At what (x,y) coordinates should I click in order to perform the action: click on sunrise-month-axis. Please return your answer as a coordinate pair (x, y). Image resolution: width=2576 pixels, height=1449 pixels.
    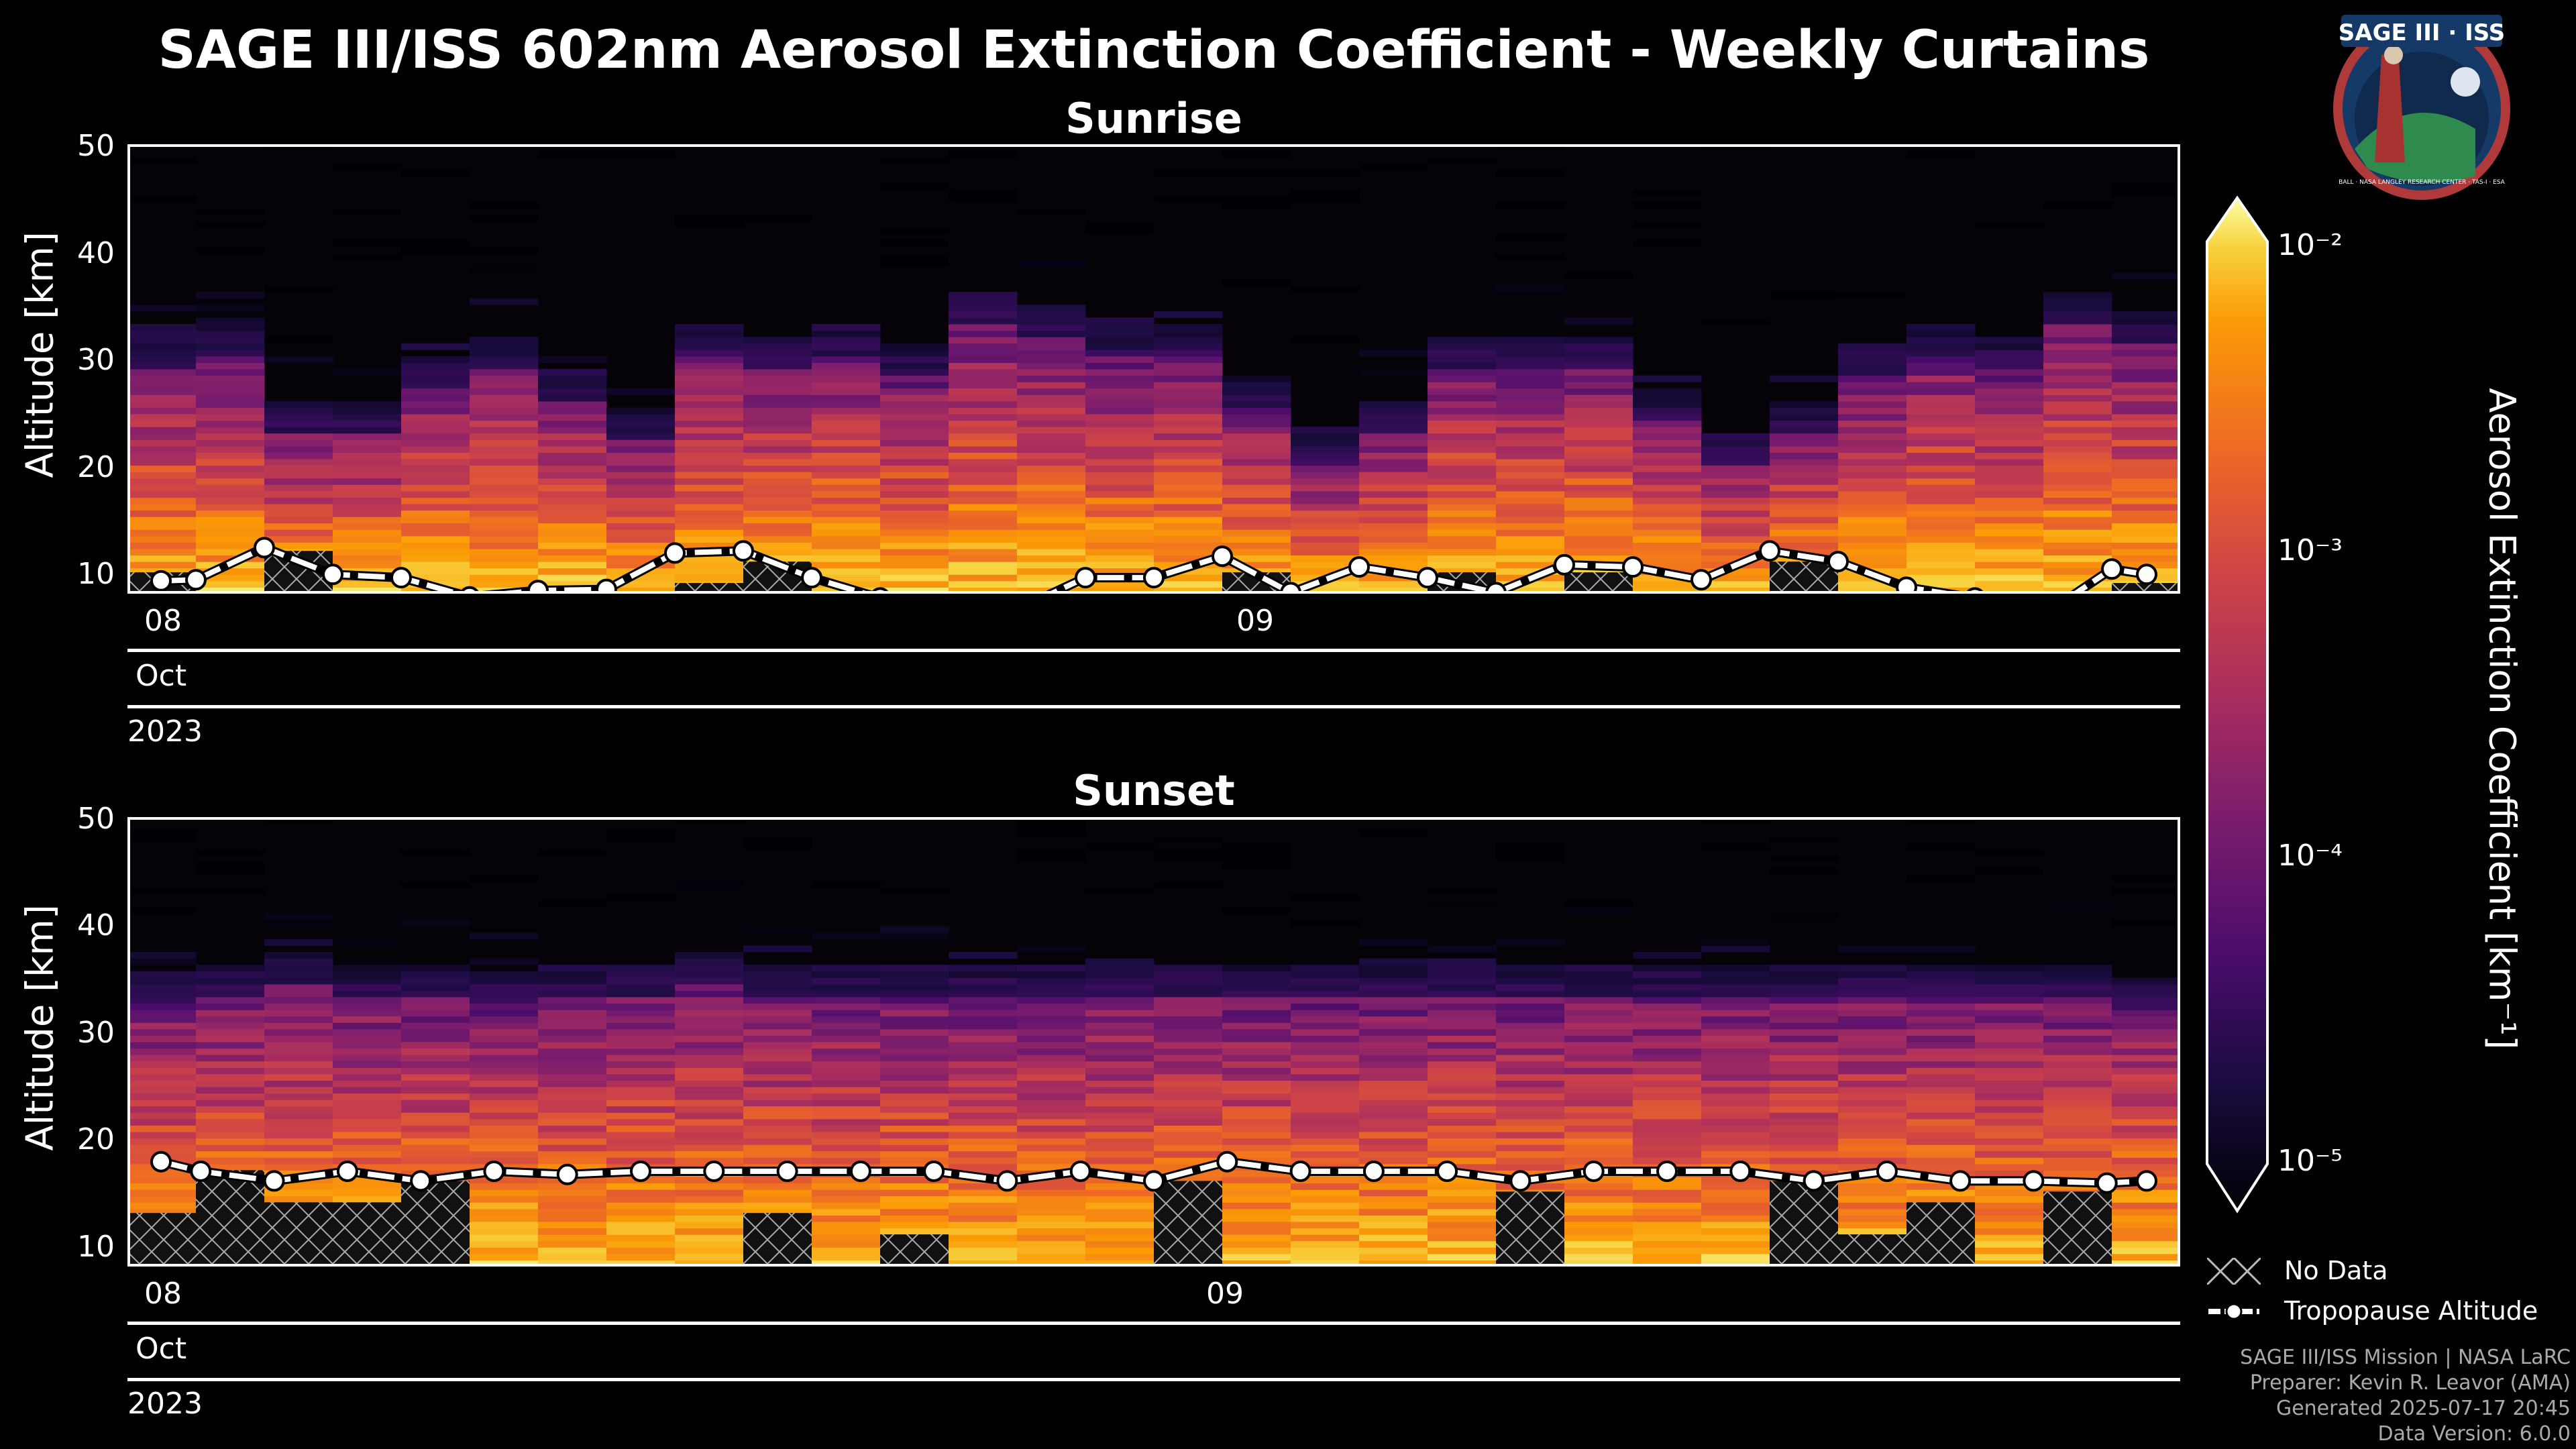
    Looking at the image, I should click on (1153, 650).